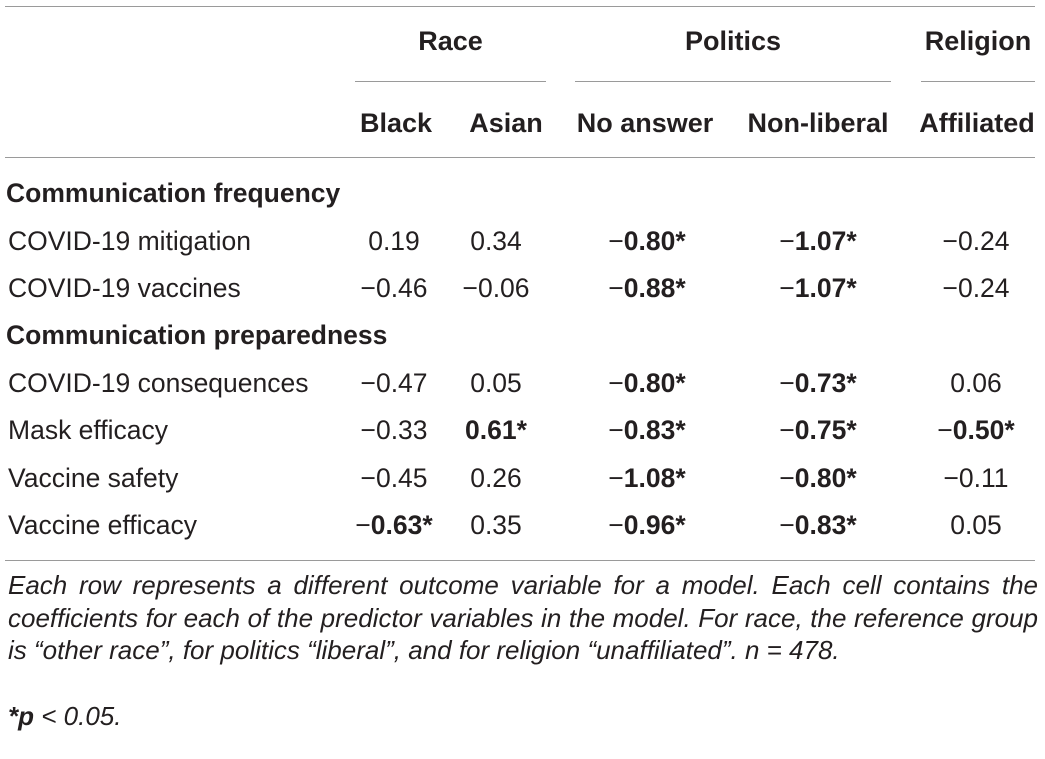 This screenshot has width=1045, height=759. Describe the element at coordinates (733, 41) in the screenshot. I see `group-header-politics: Politics` at that location.